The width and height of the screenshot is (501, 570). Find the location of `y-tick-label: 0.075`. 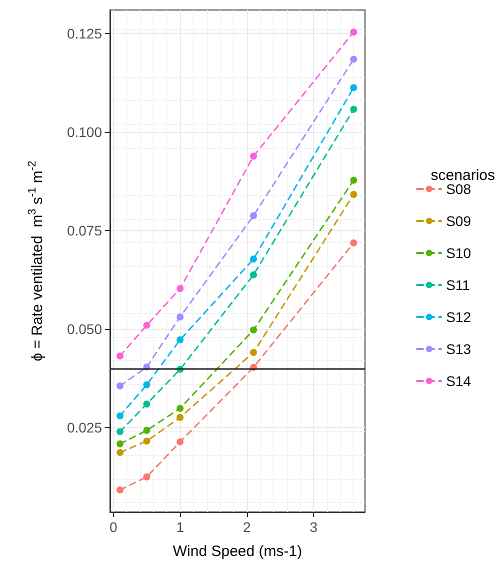

y-tick-label: 0.075 is located at coordinates (84, 230).